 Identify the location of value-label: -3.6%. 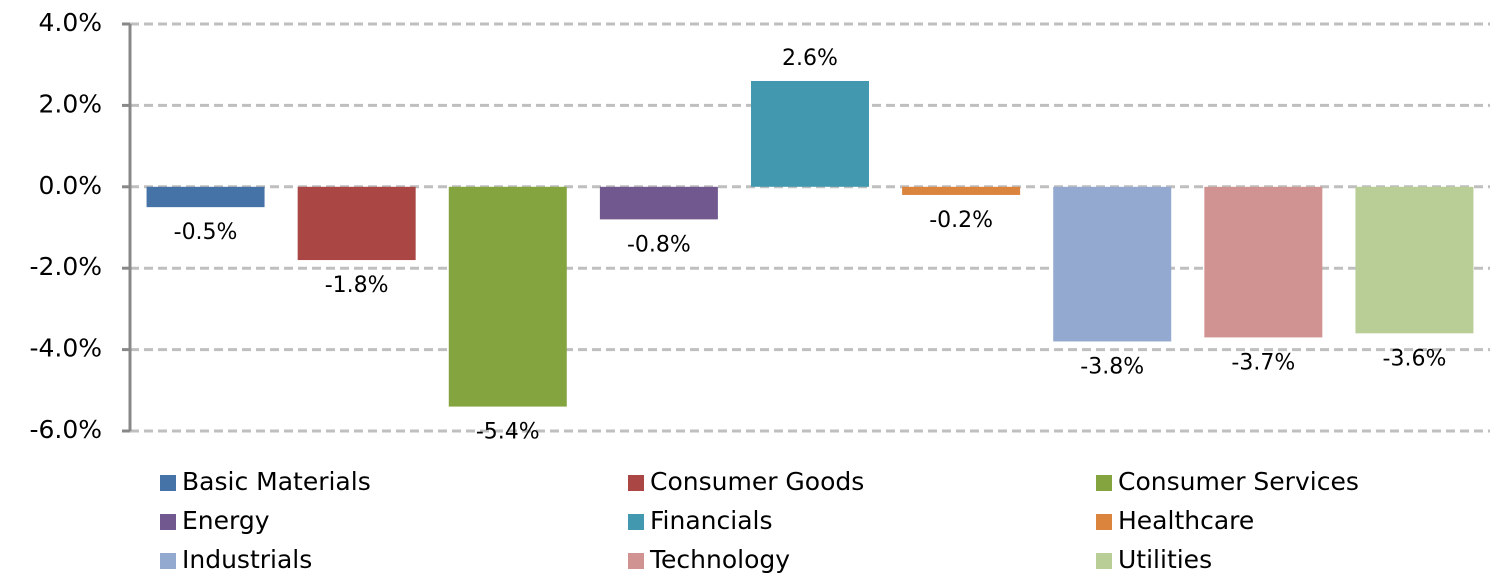
(1415, 358).